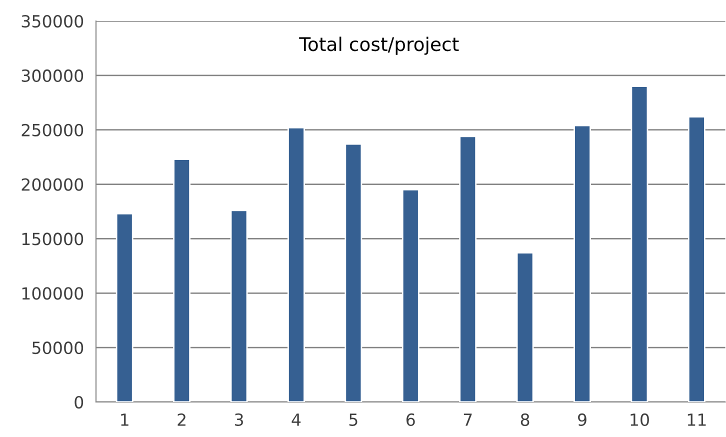  What do you see at coordinates (238, 419) in the screenshot?
I see `x-tick-label: 3` at bounding box center [238, 419].